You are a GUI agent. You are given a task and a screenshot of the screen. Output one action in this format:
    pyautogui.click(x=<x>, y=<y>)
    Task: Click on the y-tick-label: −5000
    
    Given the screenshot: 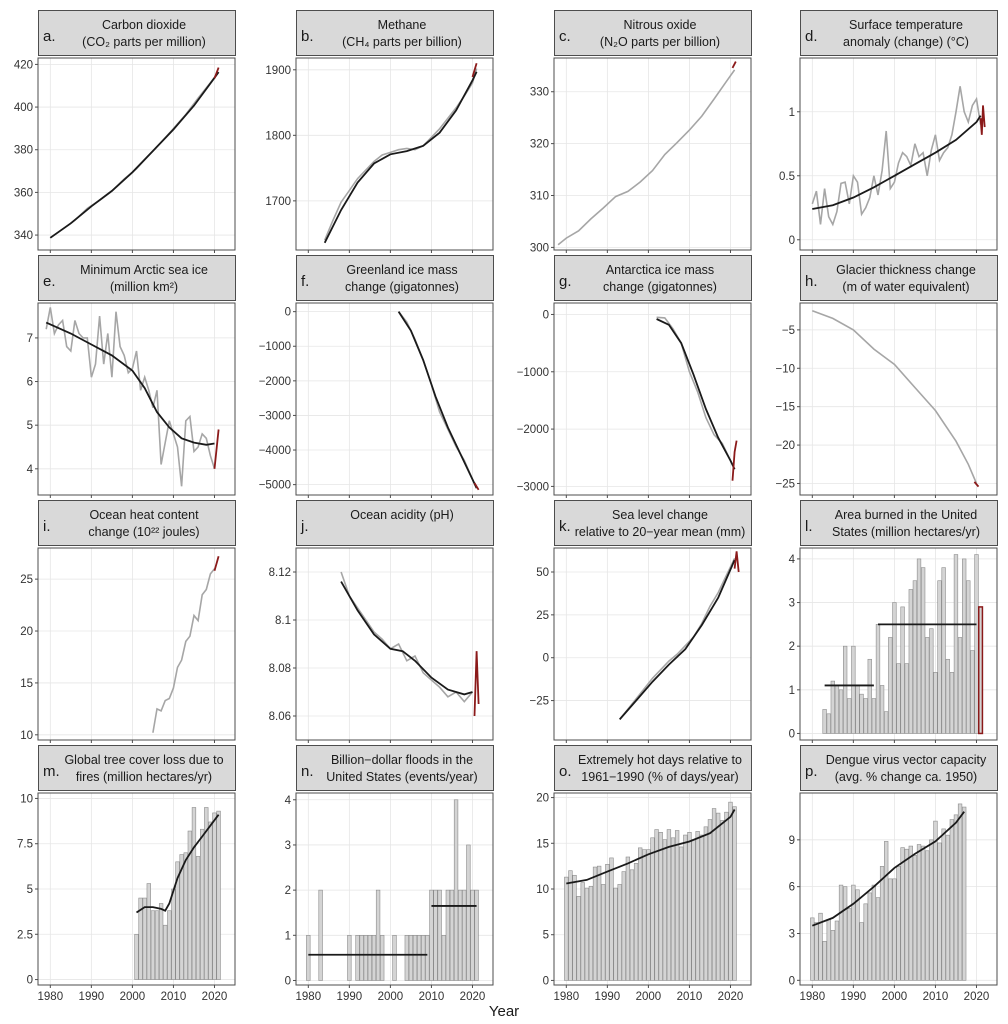 What is the action you would take?
    pyautogui.click(x=275, y=486)
    